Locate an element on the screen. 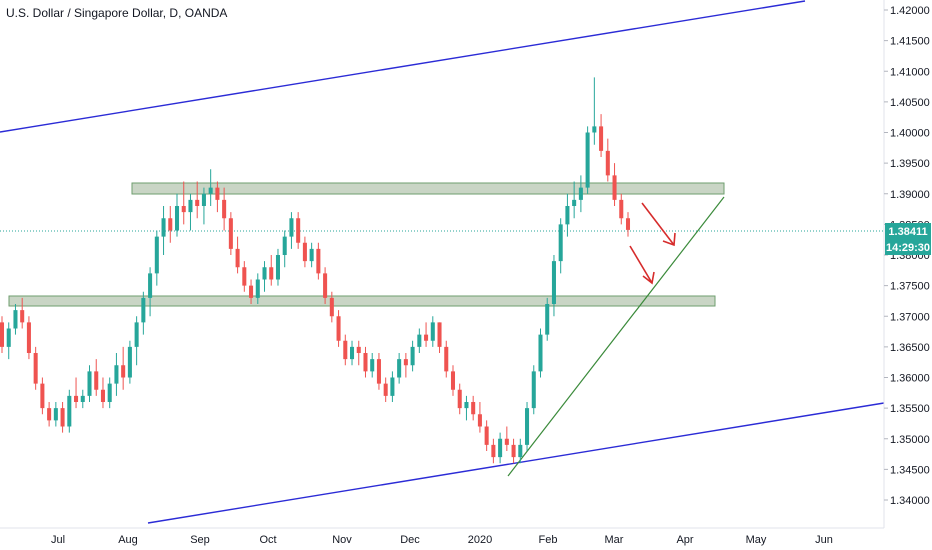  last-price-tag: 1.38411 is located at coordinates (908, 231).